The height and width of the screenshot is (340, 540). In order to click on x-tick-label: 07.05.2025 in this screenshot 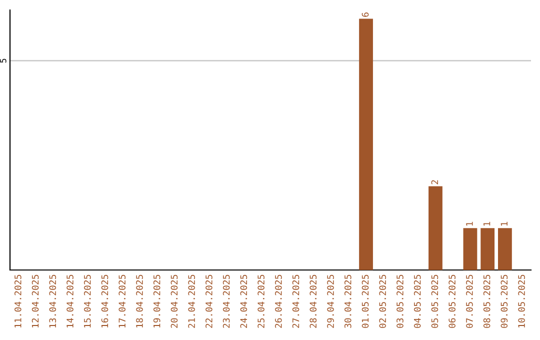, I will do `click(469, 301)`.